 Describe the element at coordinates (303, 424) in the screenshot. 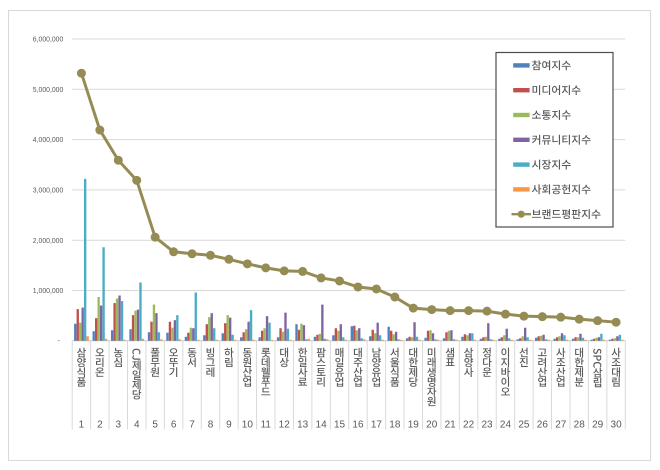

I see `svg-text: 13` at that location.